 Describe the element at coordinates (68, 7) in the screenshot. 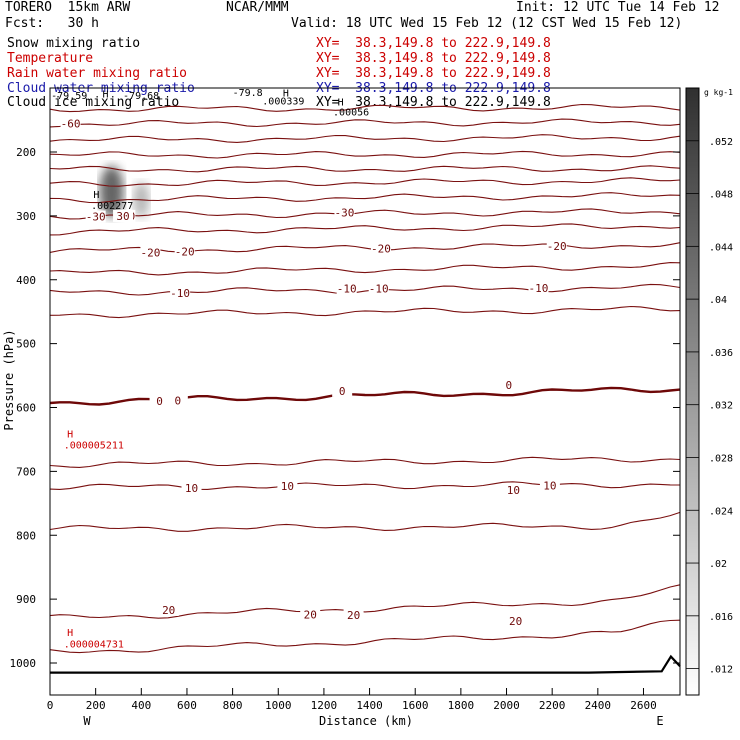

I see `model-title: TORERO 15km ARW` at that location.